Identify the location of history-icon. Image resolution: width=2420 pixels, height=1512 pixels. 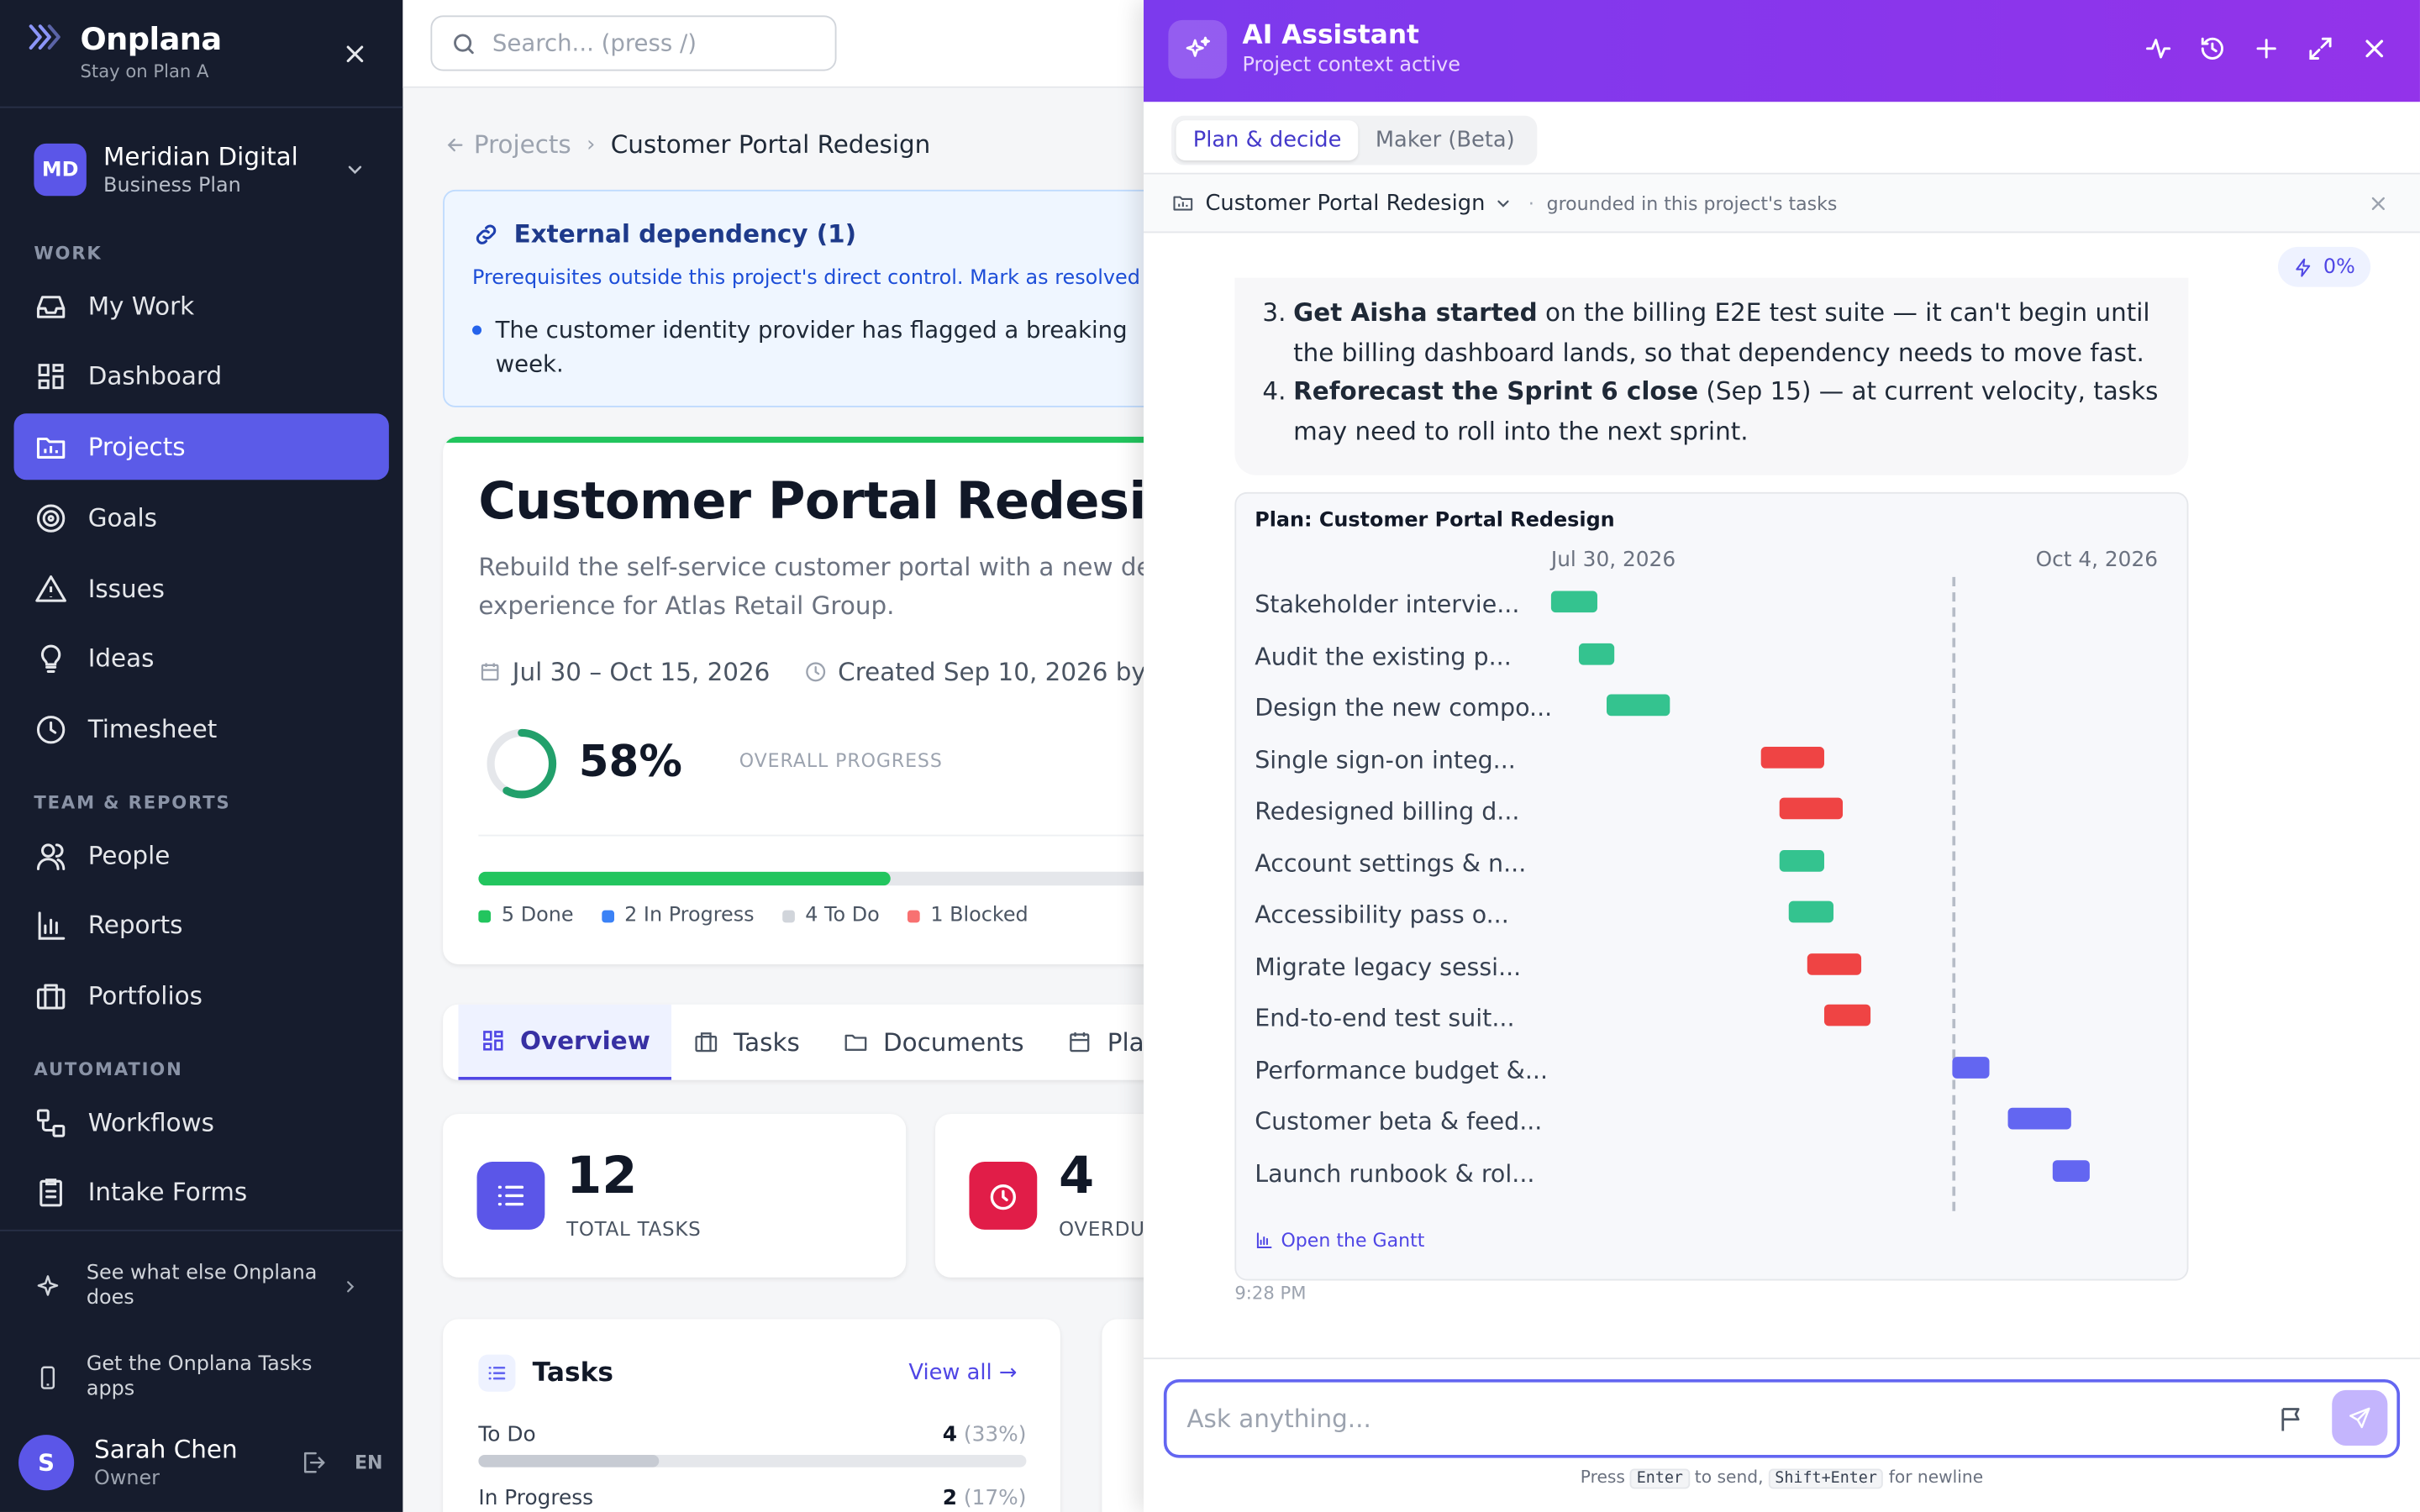
(2212, 48).